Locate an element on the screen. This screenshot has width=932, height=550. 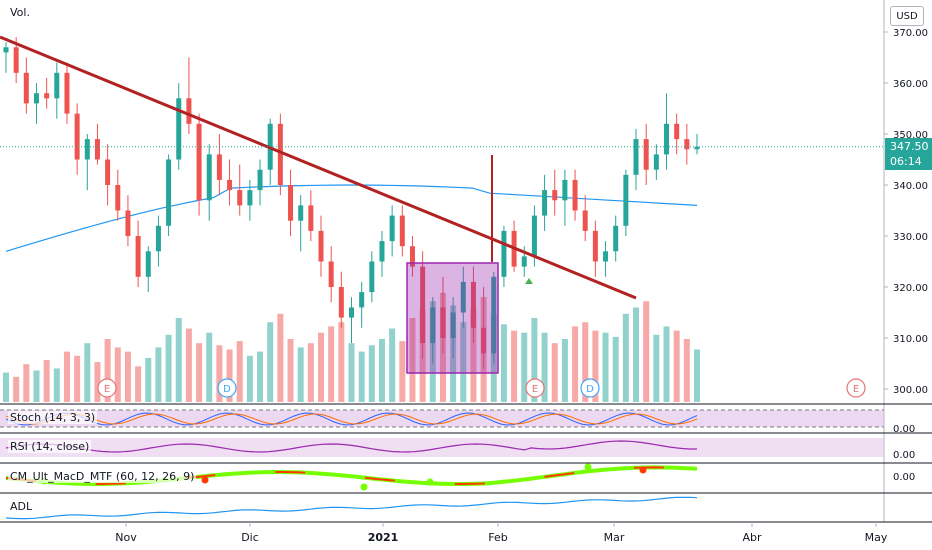
adl-label: ADL is located at coordinates (21, 506).